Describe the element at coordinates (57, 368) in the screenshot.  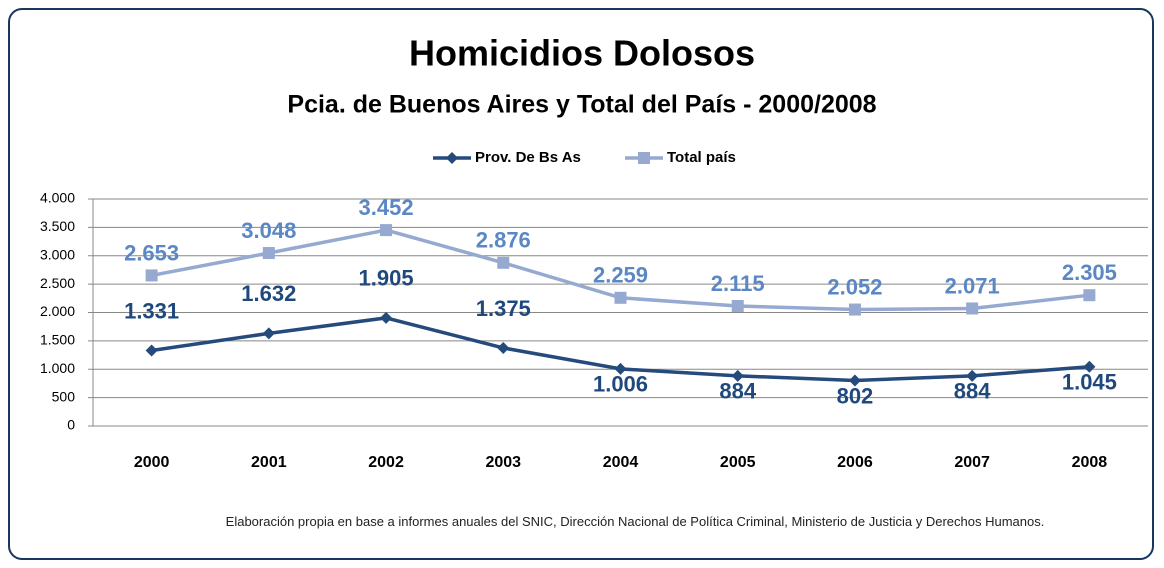
I see `y-tick-label: 1.000` at that location.